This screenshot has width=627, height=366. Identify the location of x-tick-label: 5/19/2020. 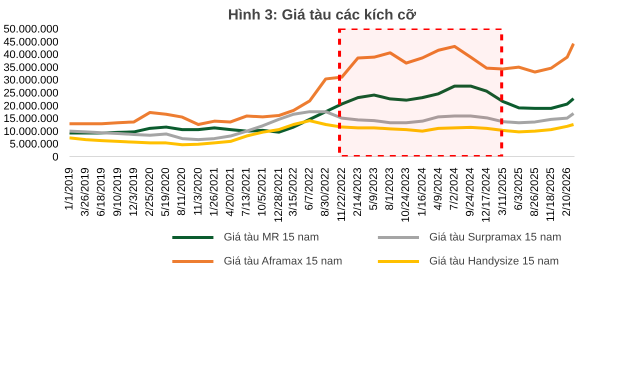
(166, 192).